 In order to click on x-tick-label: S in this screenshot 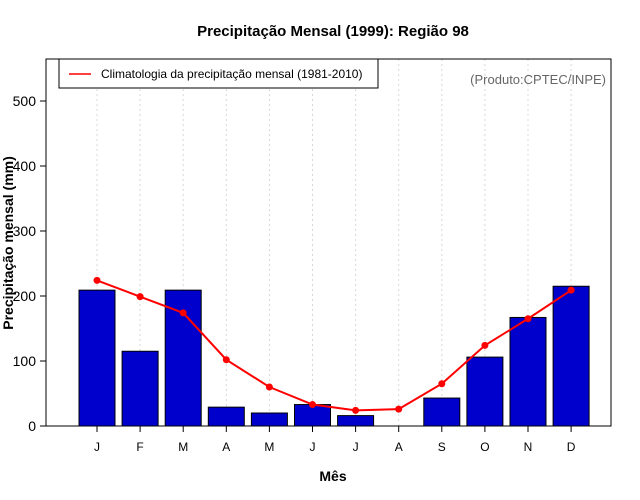, I will do `click(442, 447)`.